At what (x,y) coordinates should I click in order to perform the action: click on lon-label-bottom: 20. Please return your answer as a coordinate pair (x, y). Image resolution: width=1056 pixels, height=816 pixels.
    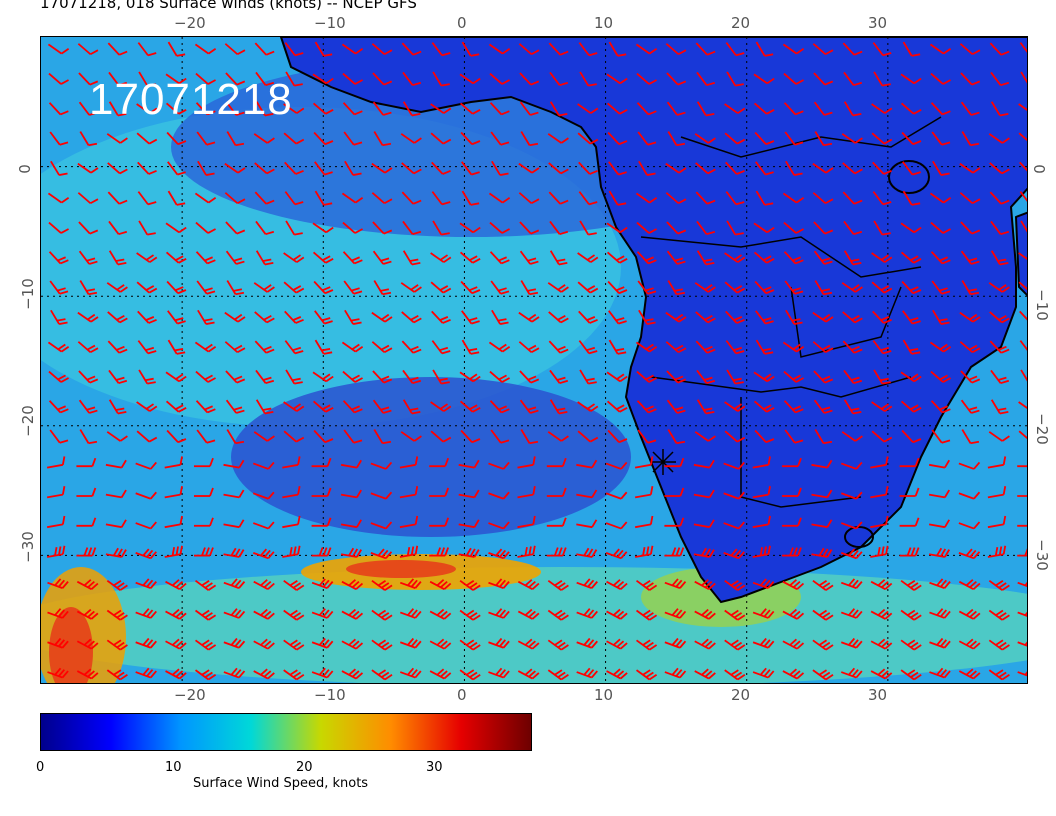
    Looking at the image, I should click on (741, 695).